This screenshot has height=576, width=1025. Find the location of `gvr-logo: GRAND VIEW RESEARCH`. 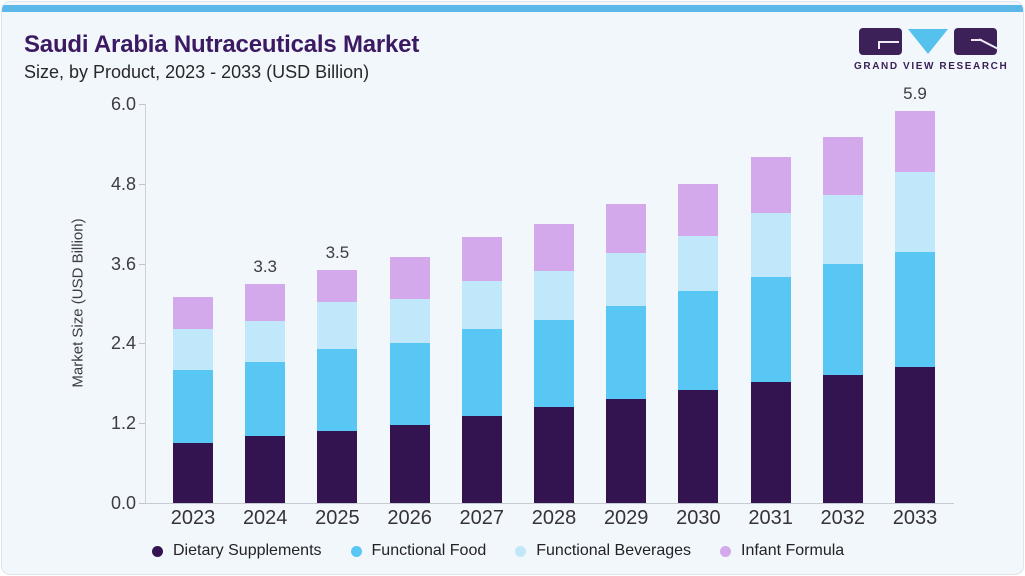

gvr-logo: GRAND VIEW RESEARCH is located at coordinates (931, 50).